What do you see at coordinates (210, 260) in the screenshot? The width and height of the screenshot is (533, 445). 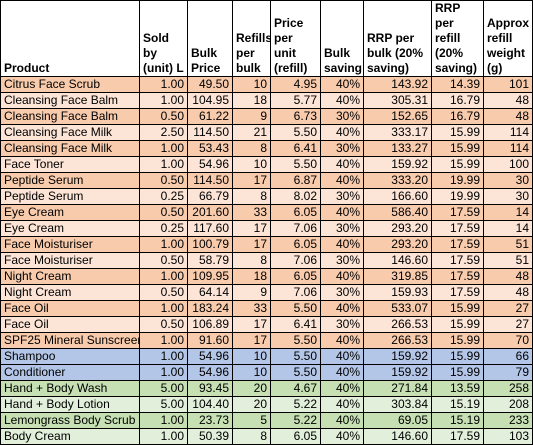 I see `cell-bulk-price: 58.79` at bounding box center [210, 260].